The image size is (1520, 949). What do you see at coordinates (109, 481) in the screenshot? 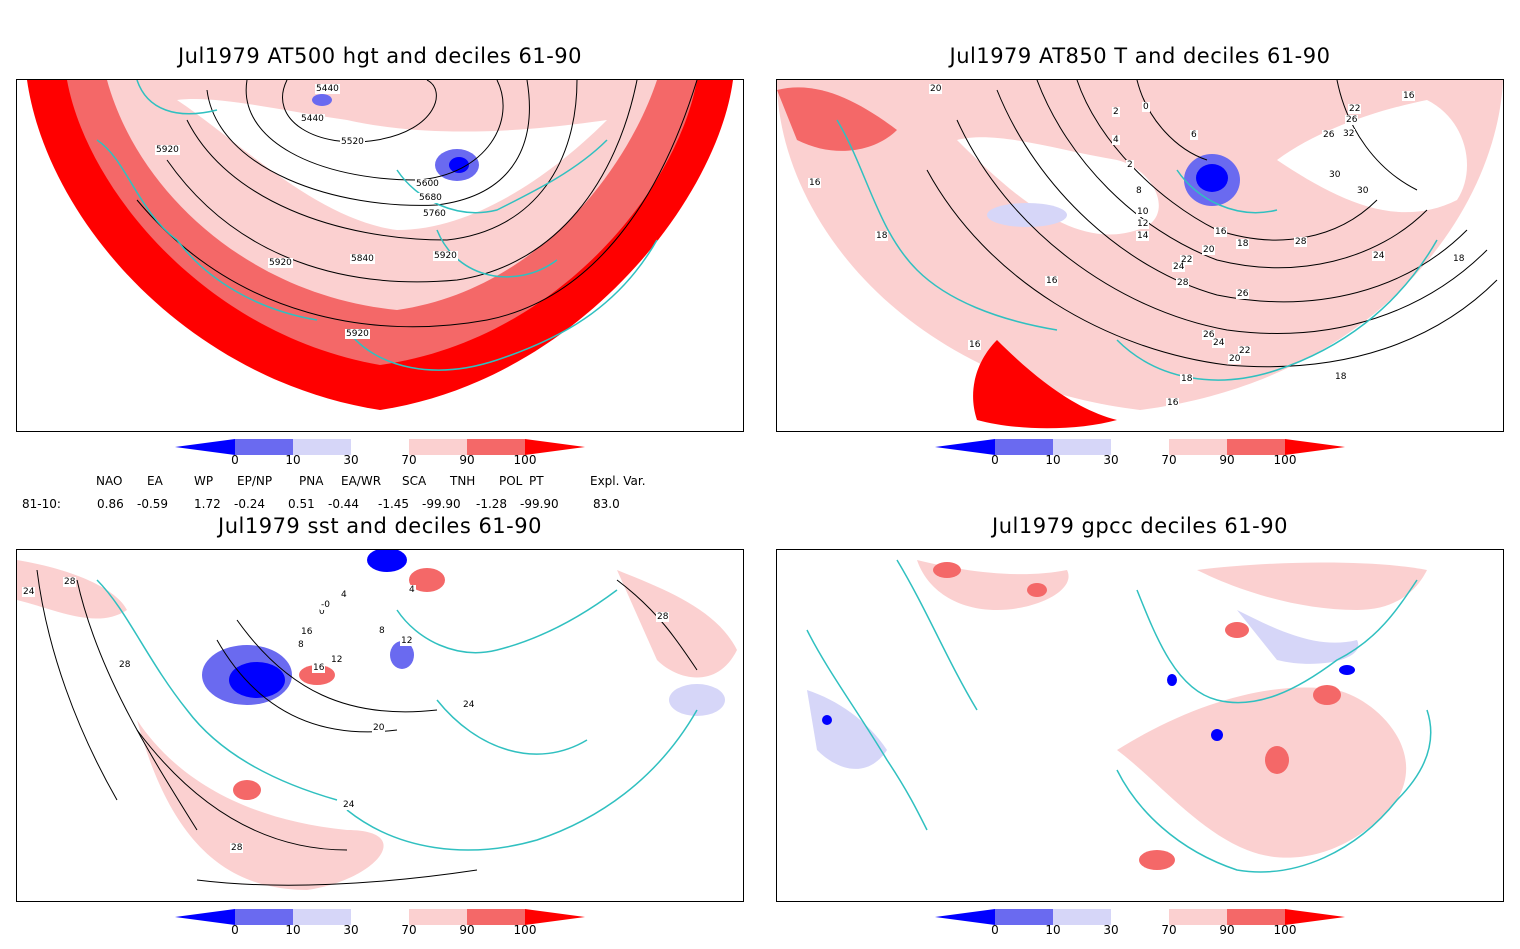
I see `index-header: NAO` at bounding box center [109, 481].